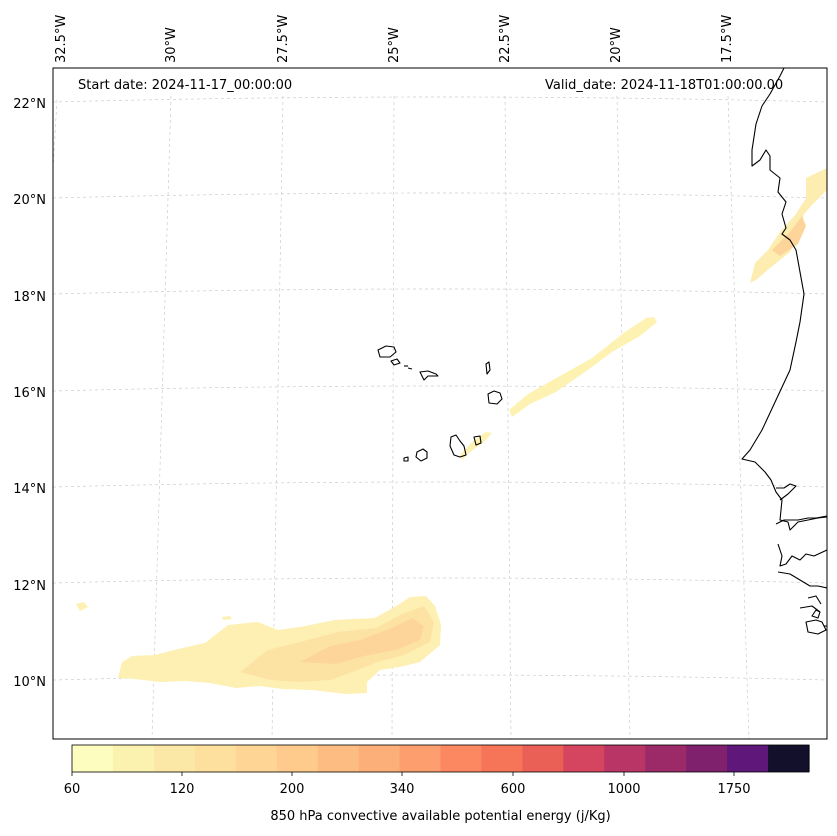 This screenshot has width=837, height=836. I want to click on island-maio, so click(477, 440).